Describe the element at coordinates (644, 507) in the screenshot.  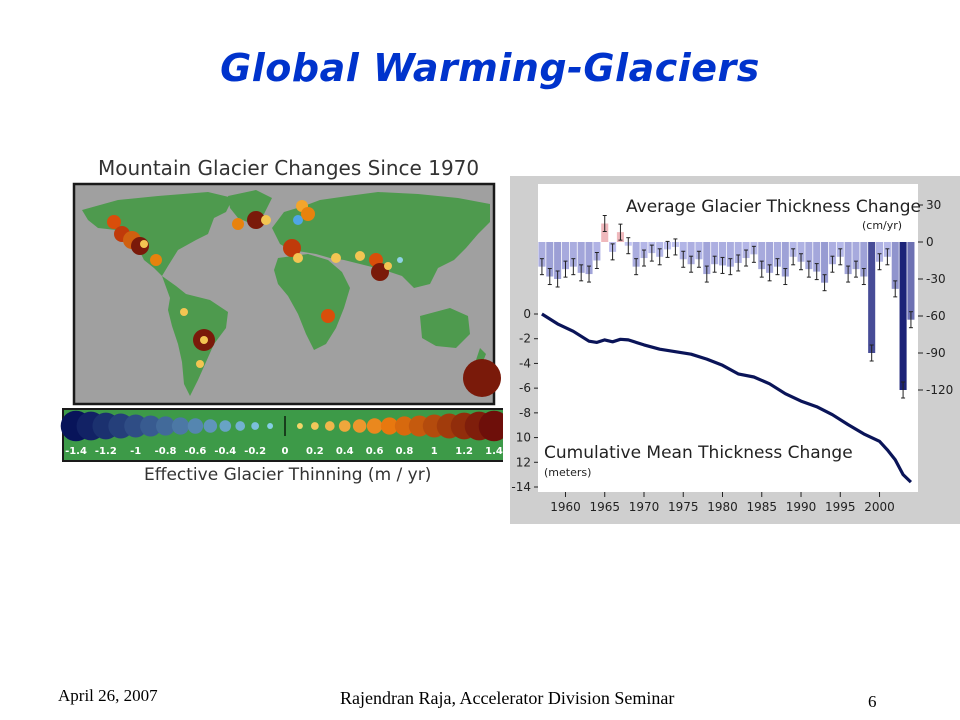
I see `x-axis-tick-label: 1970` at that location.